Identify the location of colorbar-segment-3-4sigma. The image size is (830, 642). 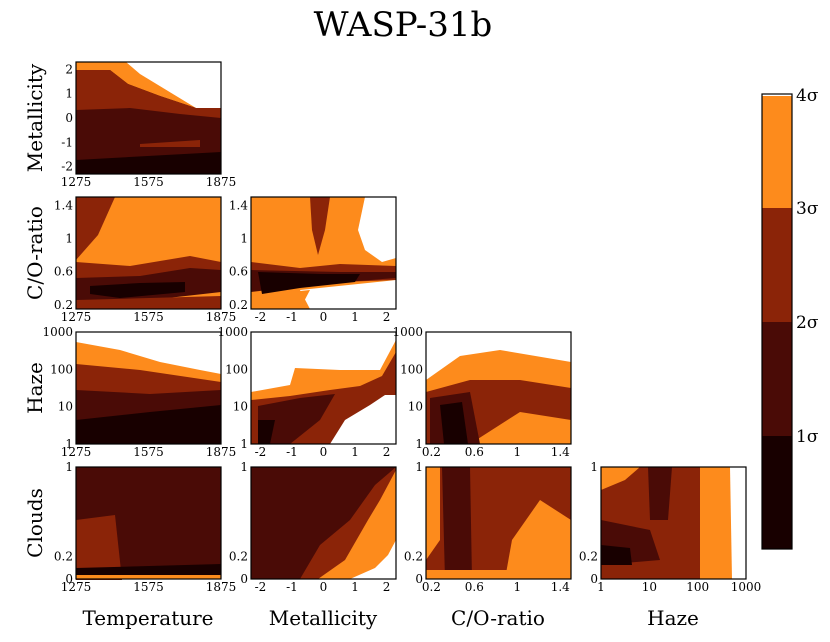
(777, 152).